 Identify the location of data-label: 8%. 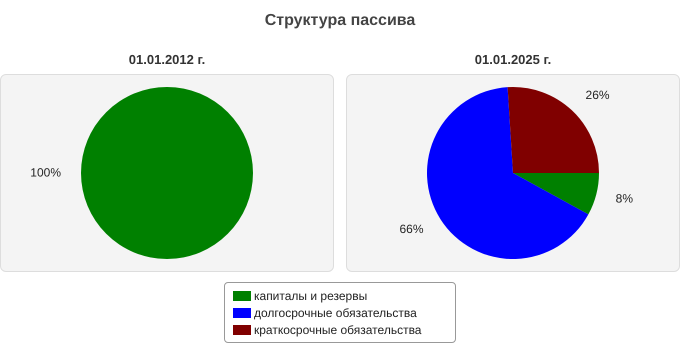
(625, 199).